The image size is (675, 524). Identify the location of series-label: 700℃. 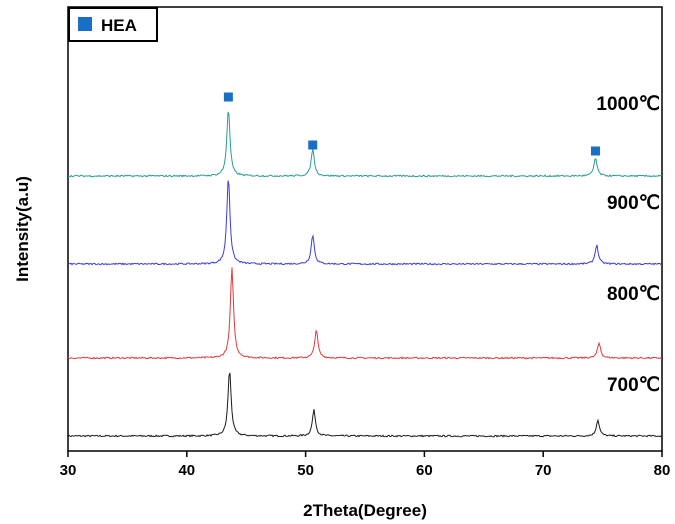
(633, 385).